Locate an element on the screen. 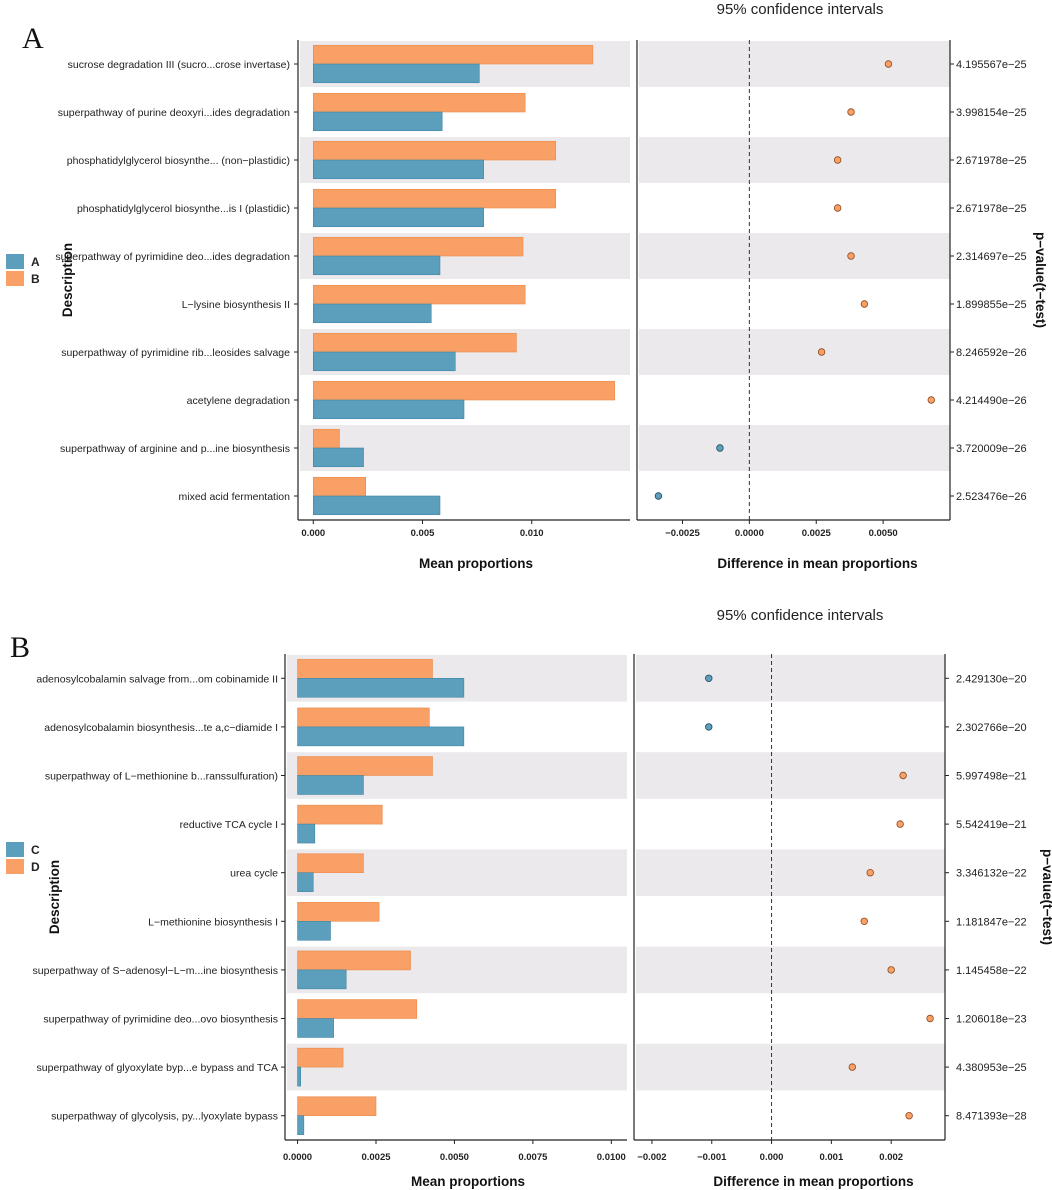  x-tick-label: 0.0075 is located at coordinates (533, 1157).